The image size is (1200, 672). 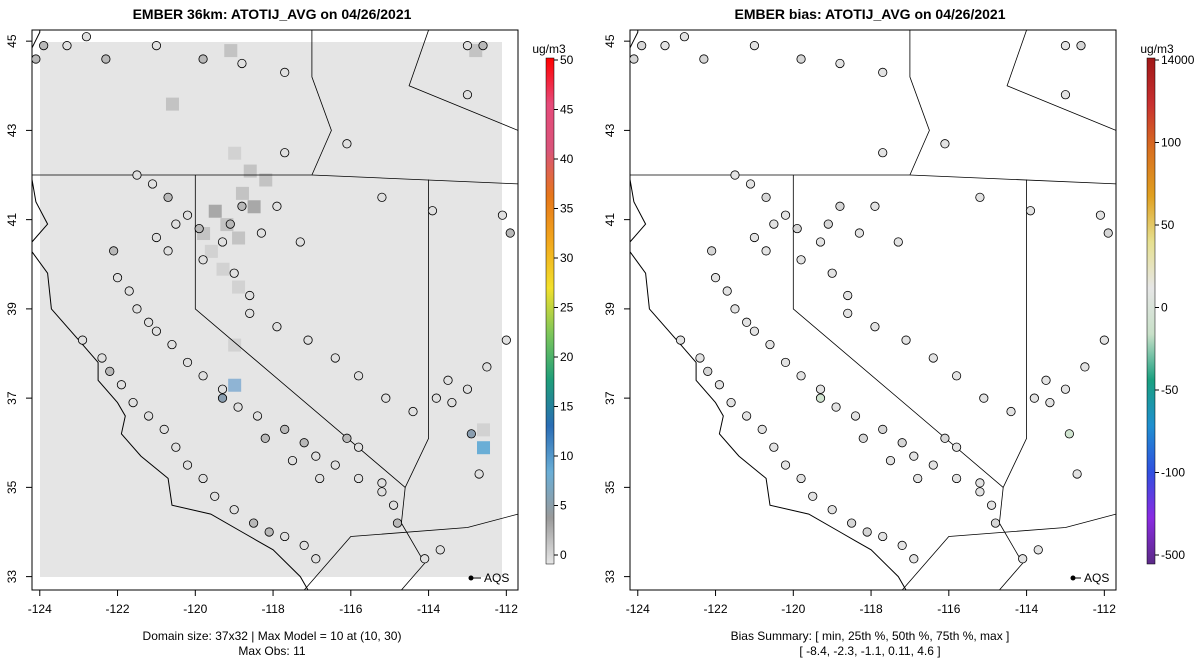 I want to click on colorbar-tick-label: 0, so click(x=1164, y=308).